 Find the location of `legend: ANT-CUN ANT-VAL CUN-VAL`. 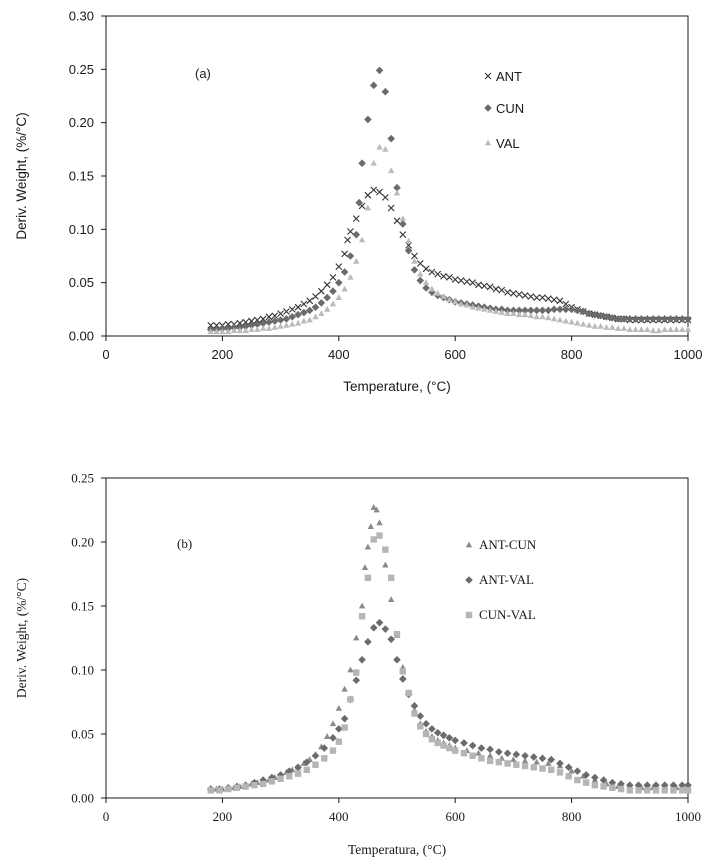

legend: ANT-CUN ANT-VAL CUN-VAL is located at coordinates (501, 579).